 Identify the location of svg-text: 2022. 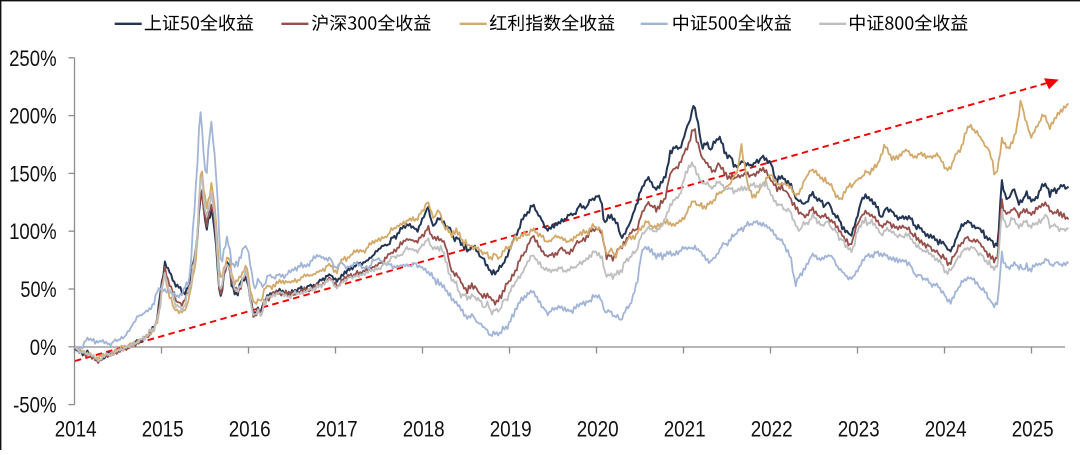
(772, 429).